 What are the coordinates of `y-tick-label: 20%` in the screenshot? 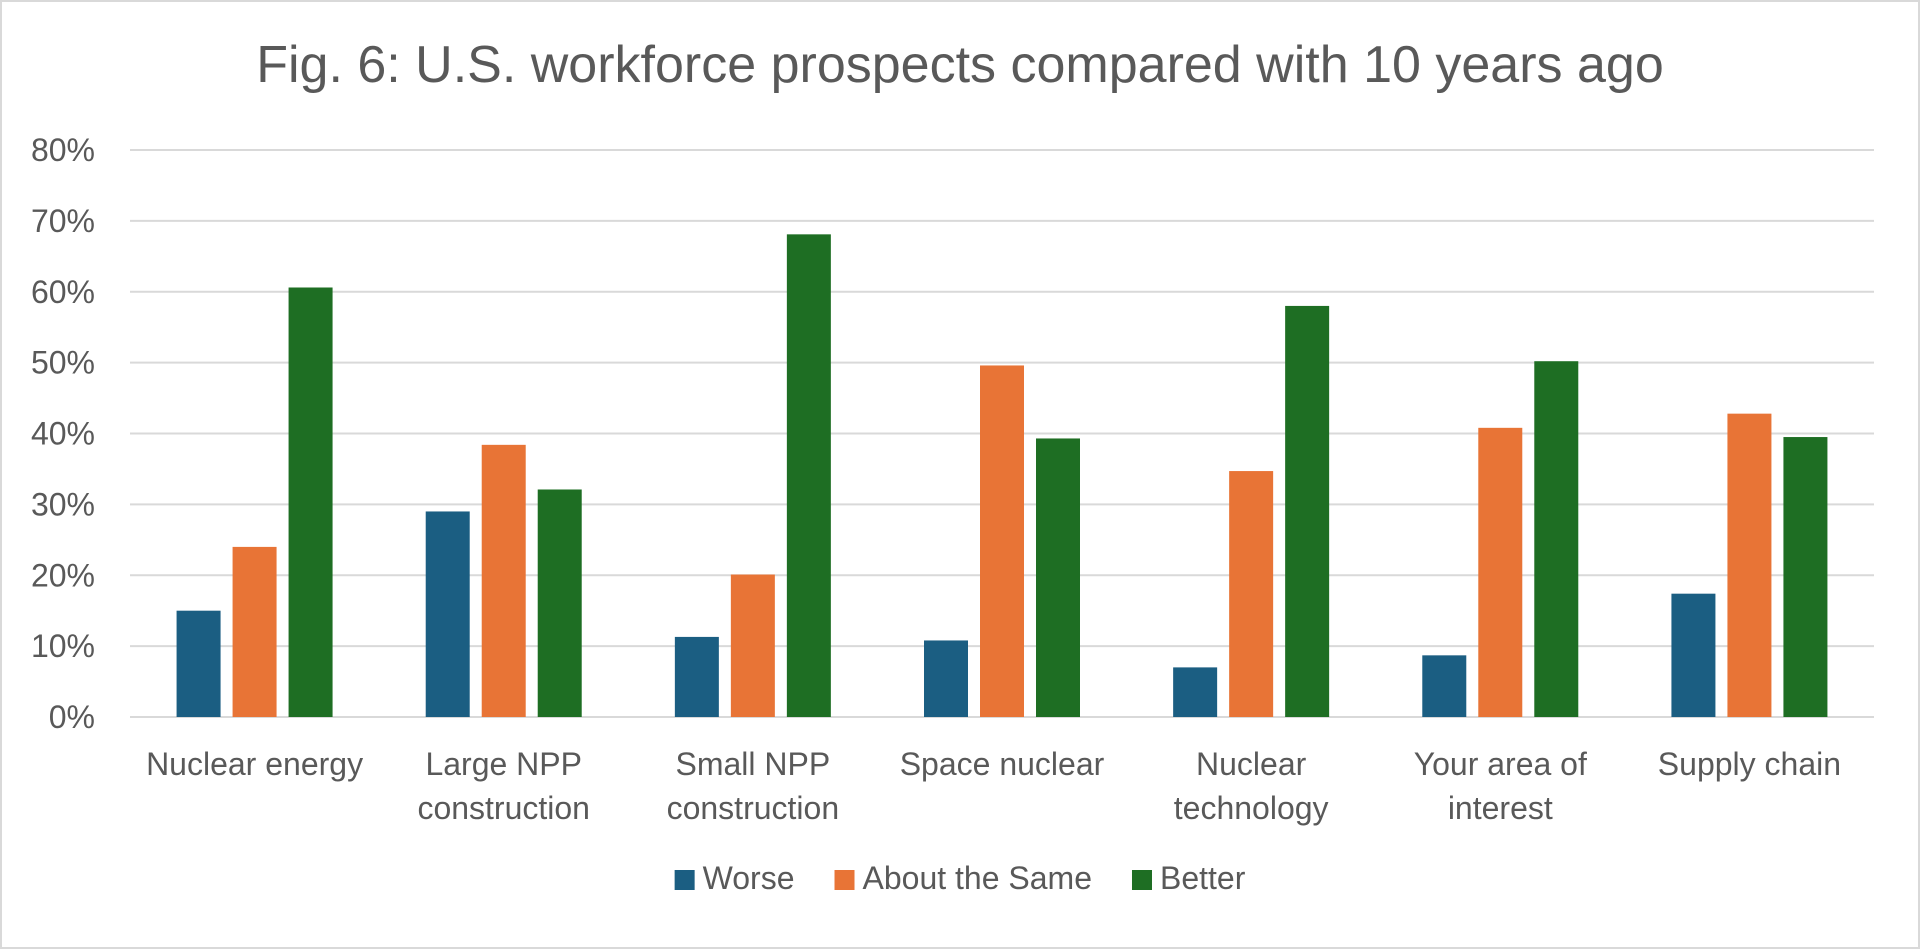 It's located at (63, 575).